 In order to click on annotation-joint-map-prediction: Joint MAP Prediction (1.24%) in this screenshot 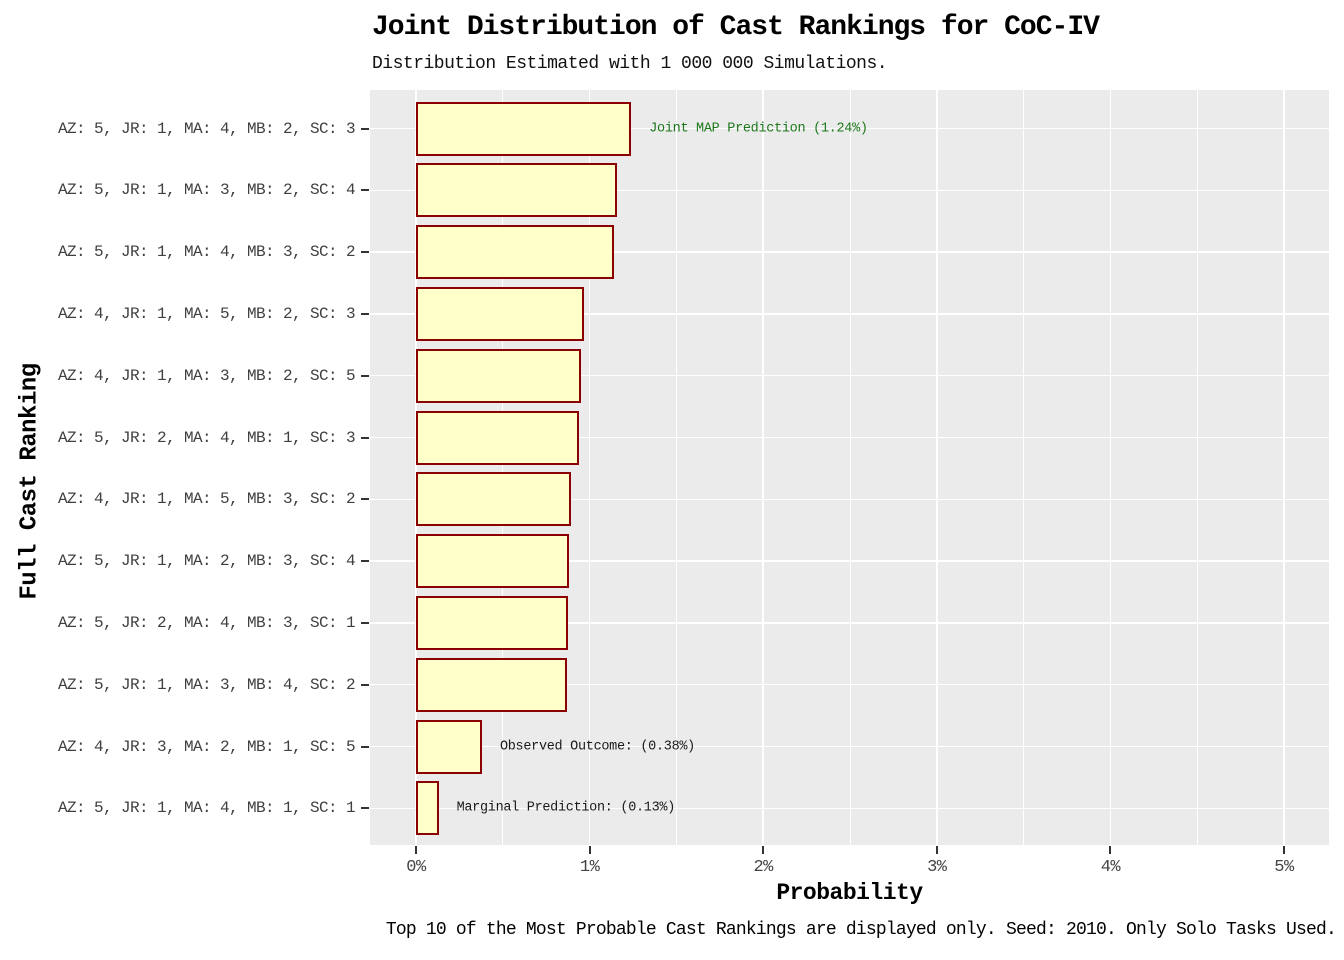, I will do `click(758, 128)`.